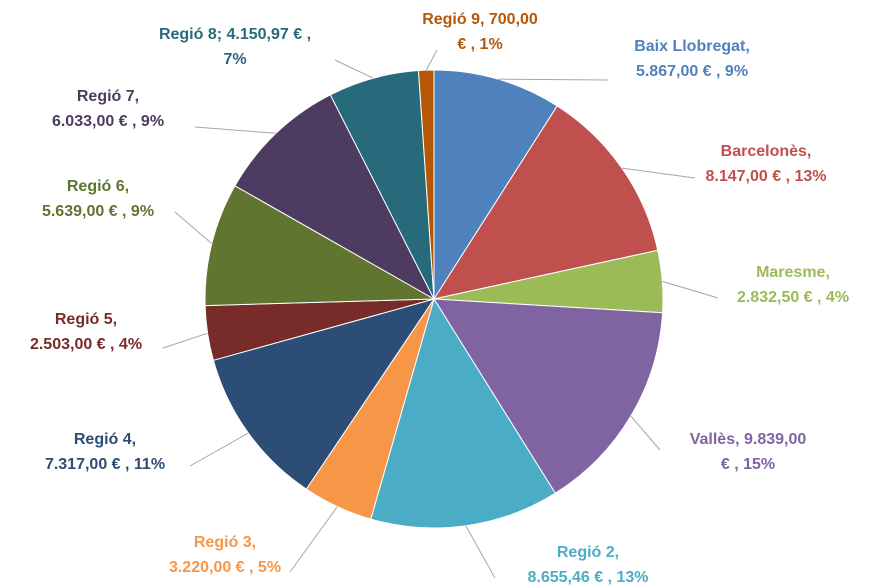  What do you see at coordinates (98, 211) in the screenshot?
I see `data-label: 5.639,00 € , 9%` at bounding box center [98, 211].